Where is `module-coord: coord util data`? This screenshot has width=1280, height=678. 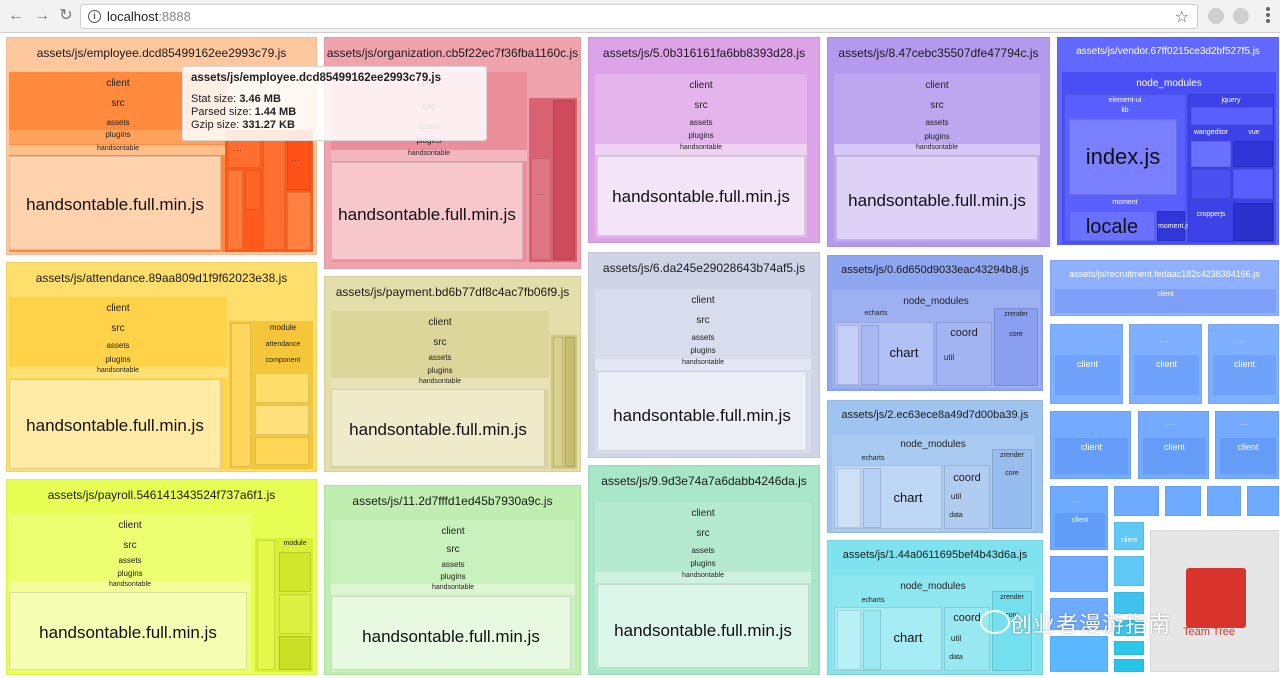 module-coord: coord util data is located at coordinates (967, 497).